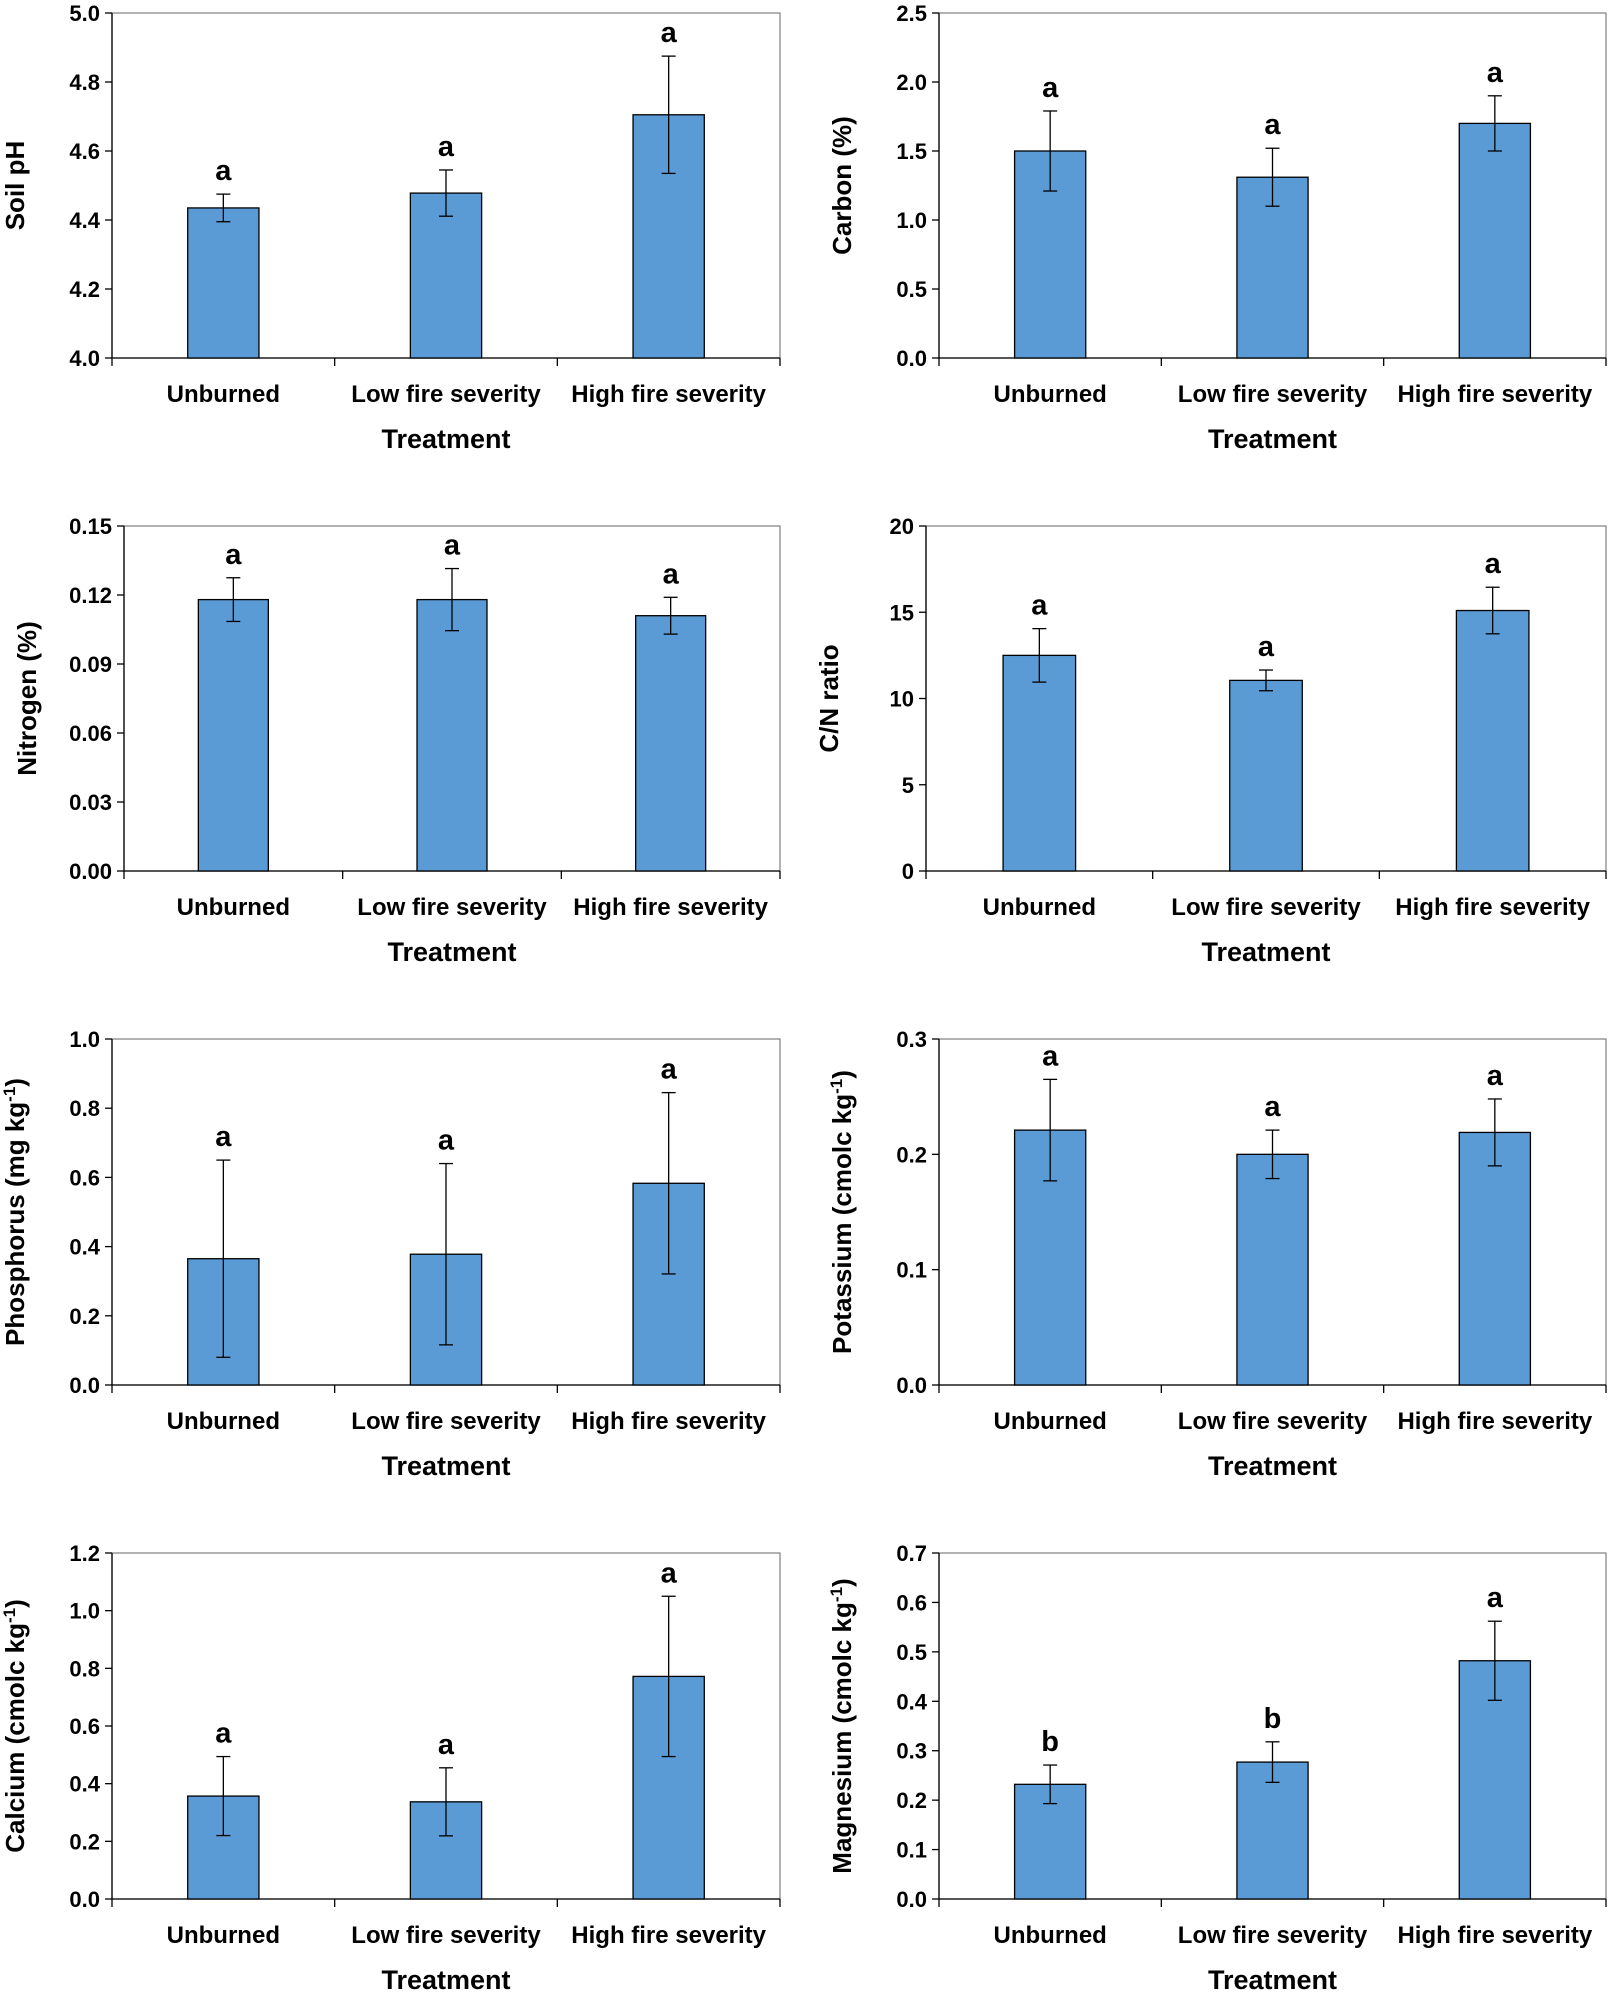 The width and height of the screenshot is (1611, 1992). Describe the element at coordinates (911, 1154) in the screenshot. I see `y-tick-label: 0.2` at that location.